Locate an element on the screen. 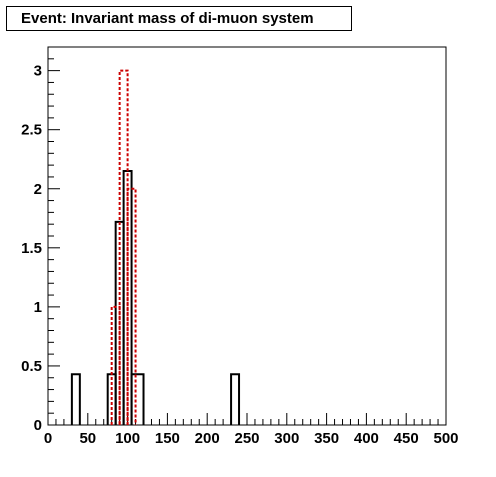  y-tick-label: 2 is located at coordinates (38, 189).